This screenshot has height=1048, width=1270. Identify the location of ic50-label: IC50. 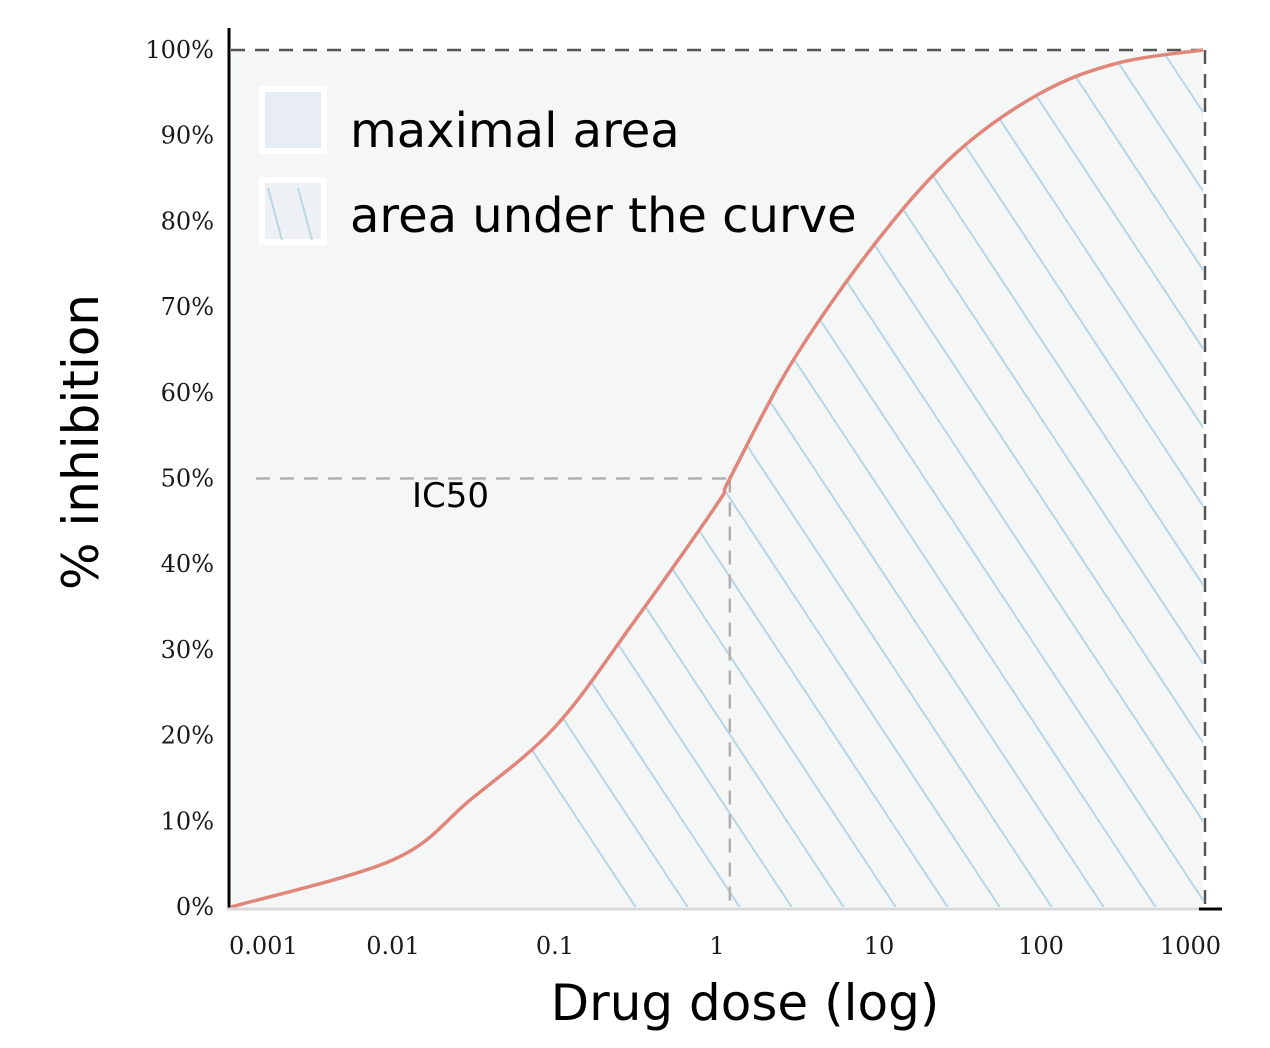
(450, 496).